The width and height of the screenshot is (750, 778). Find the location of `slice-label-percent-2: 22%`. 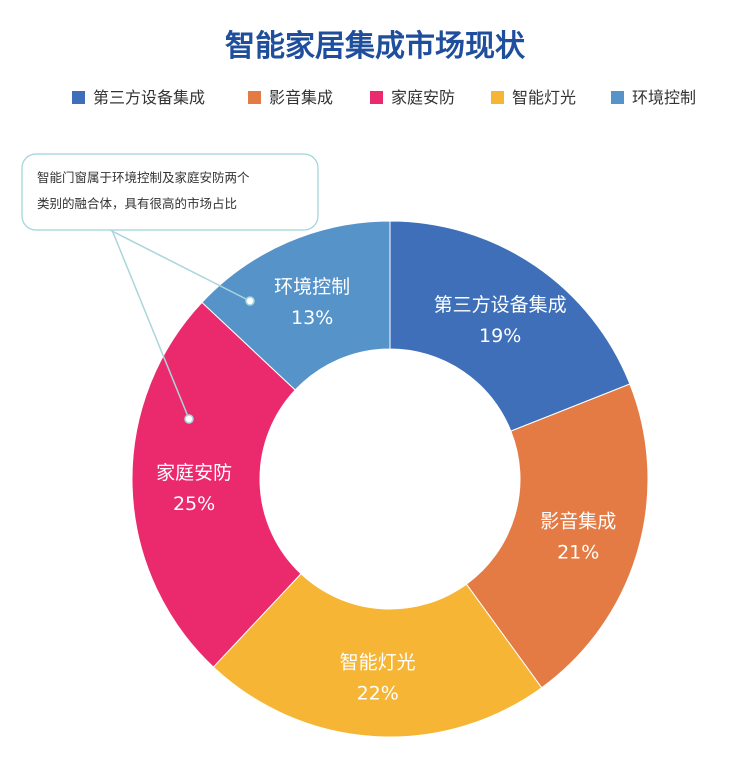

slice-label-percent-2: 22% is located at coordinates (378, 694).